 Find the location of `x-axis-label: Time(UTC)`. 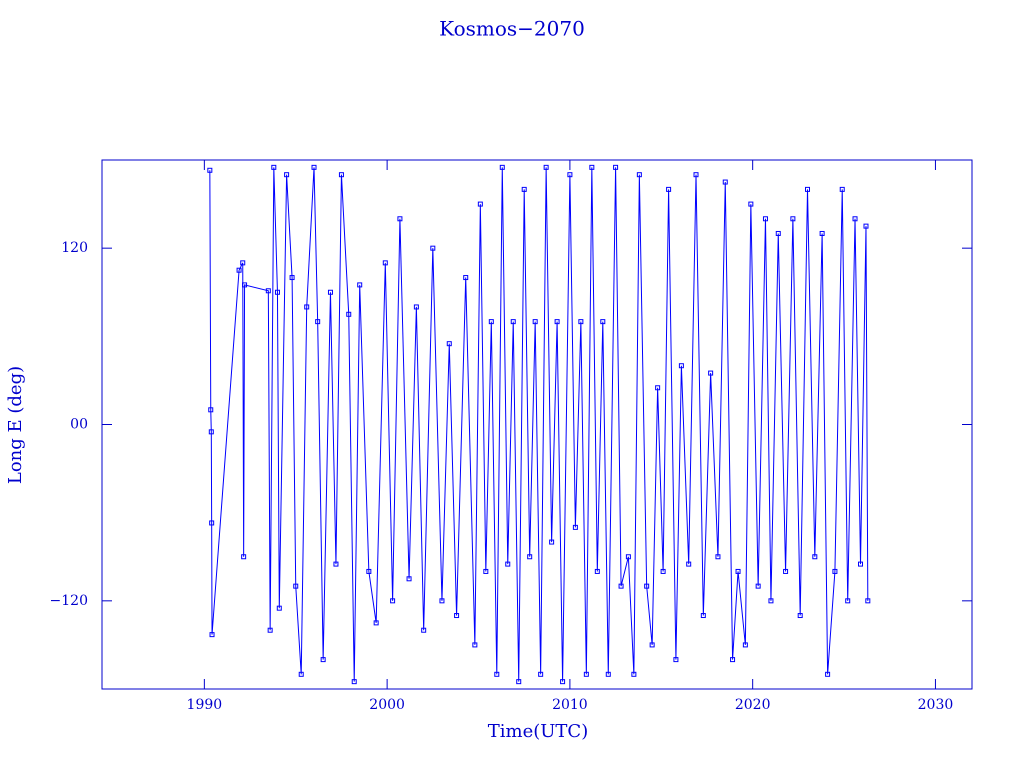

x-axis-label: Time(UTC) is located at coordinates (538, 731).